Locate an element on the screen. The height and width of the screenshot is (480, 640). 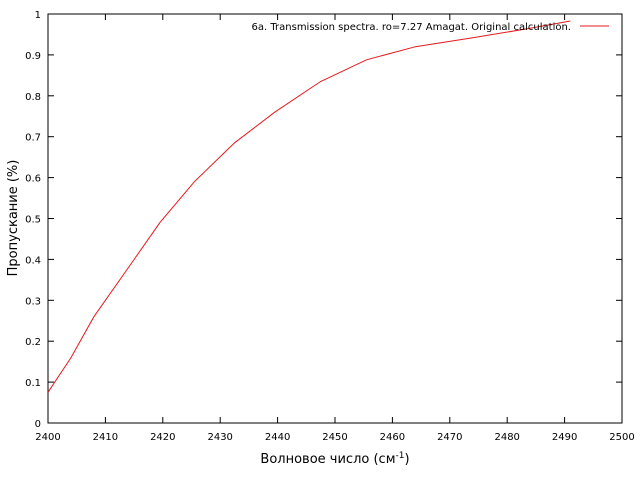
x-tick-label: 2470 is located at coordinates (449, 437).